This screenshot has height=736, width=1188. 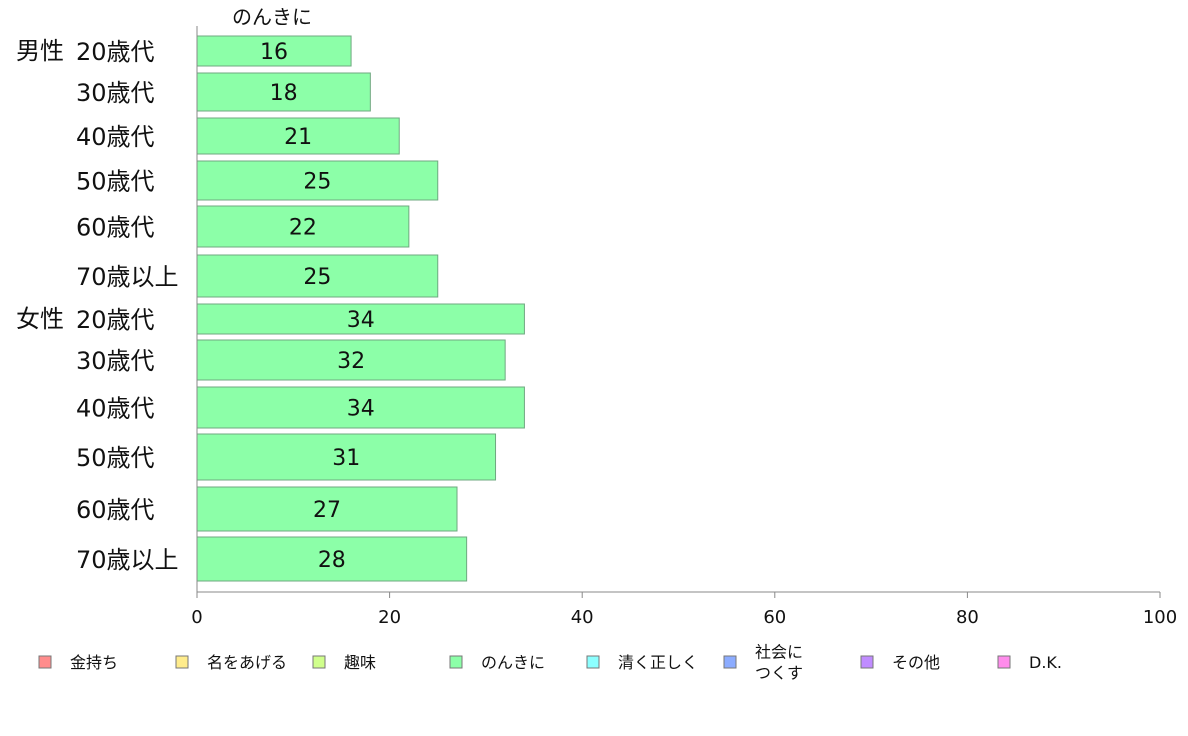 I want to click on x-tick-label: 20, so click(x=389, y=617).